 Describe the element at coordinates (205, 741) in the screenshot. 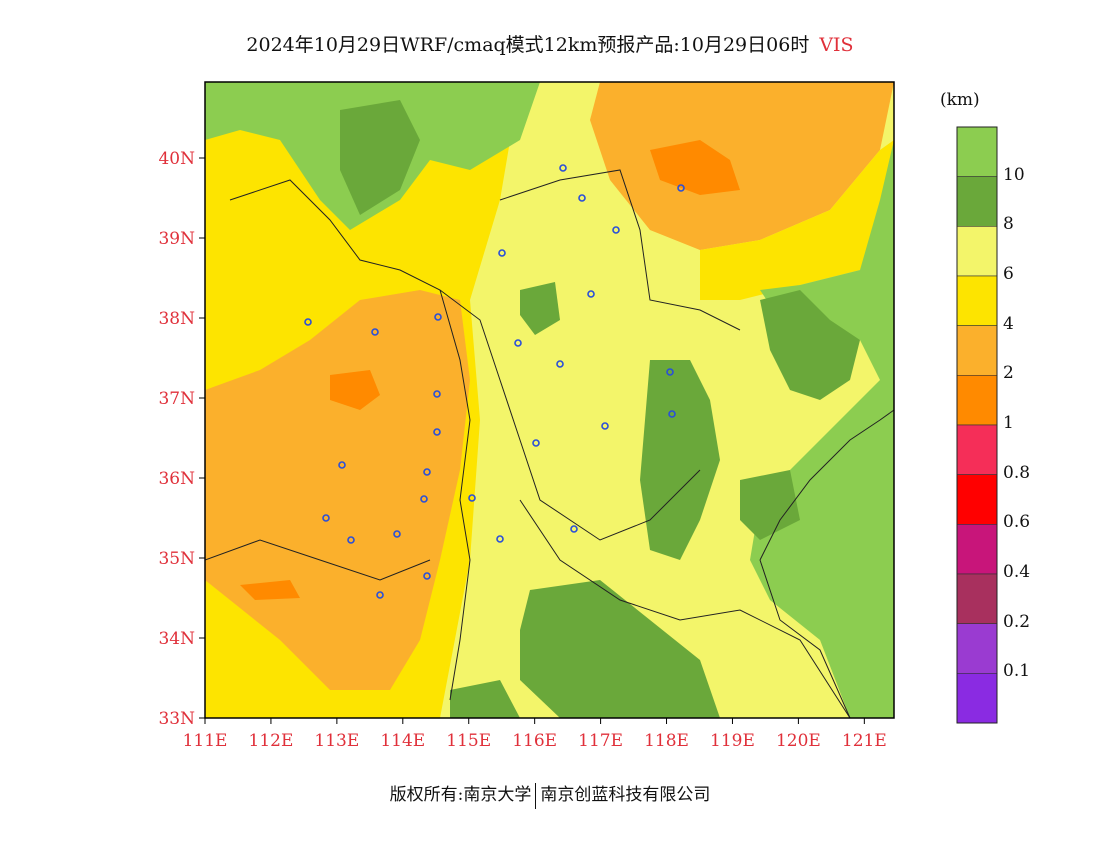

I see `lon-tick-label: 111E` at that location.